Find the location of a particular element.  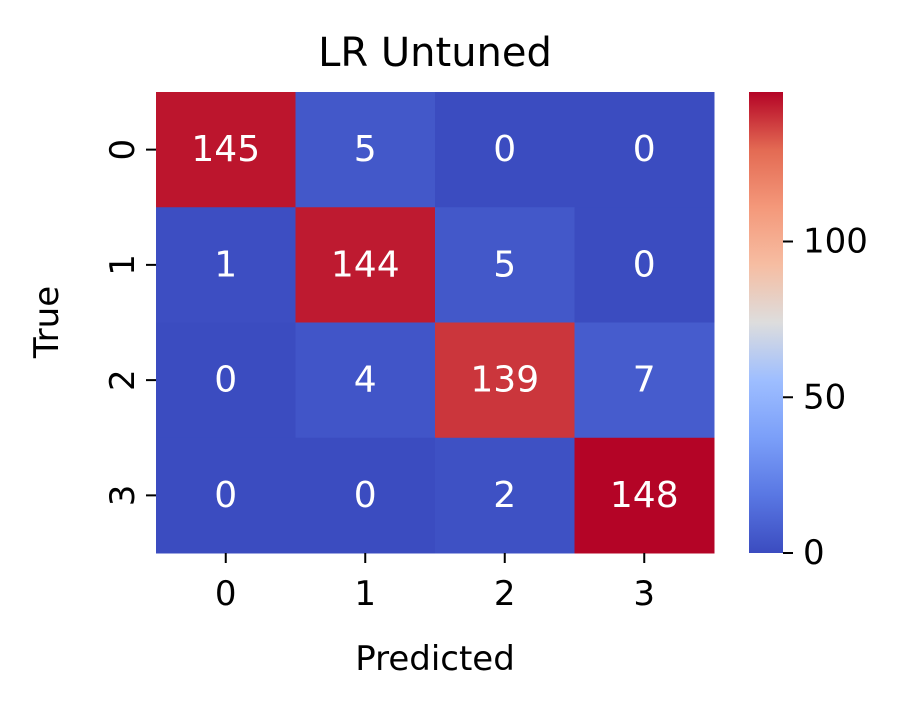

cell-value-r2-c1: 4 is located at coordinates (365, 380).